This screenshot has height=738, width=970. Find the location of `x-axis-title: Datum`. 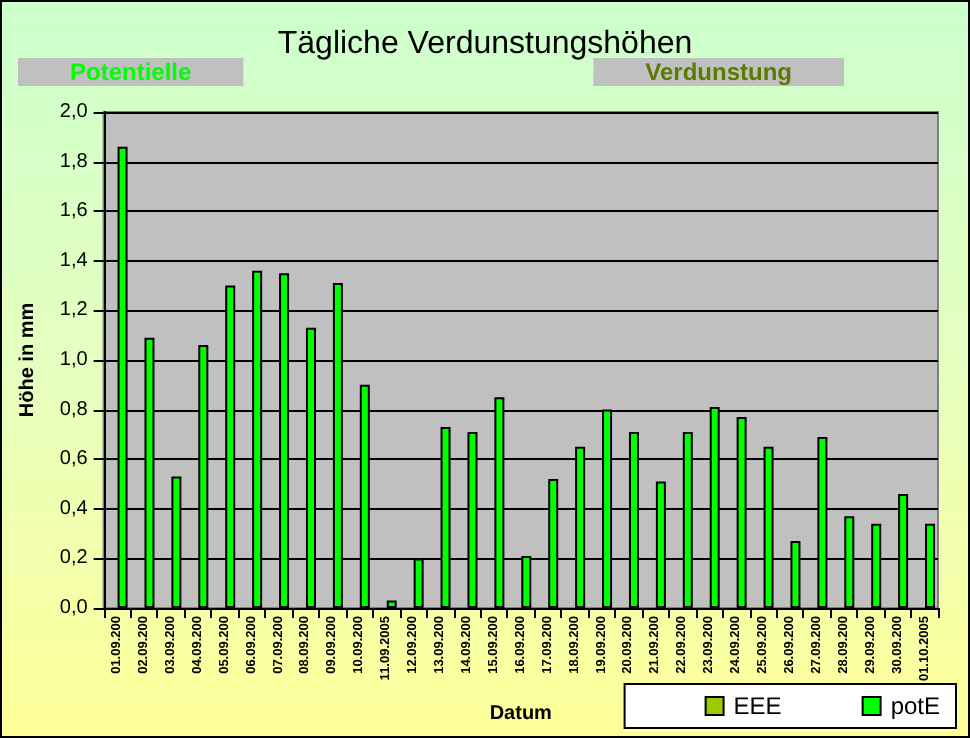

x-axis-title: Datum is located at coordinates (521, 714).